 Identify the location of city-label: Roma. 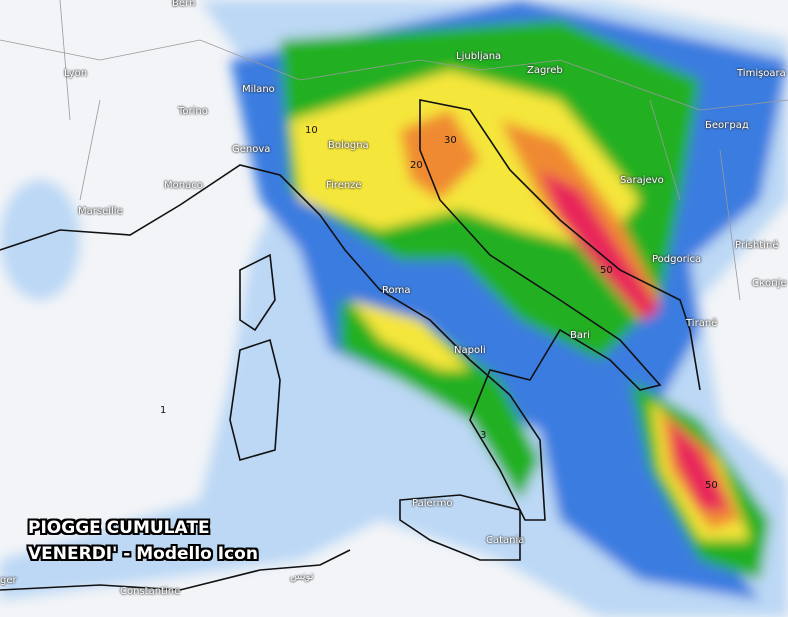
(396, 290).